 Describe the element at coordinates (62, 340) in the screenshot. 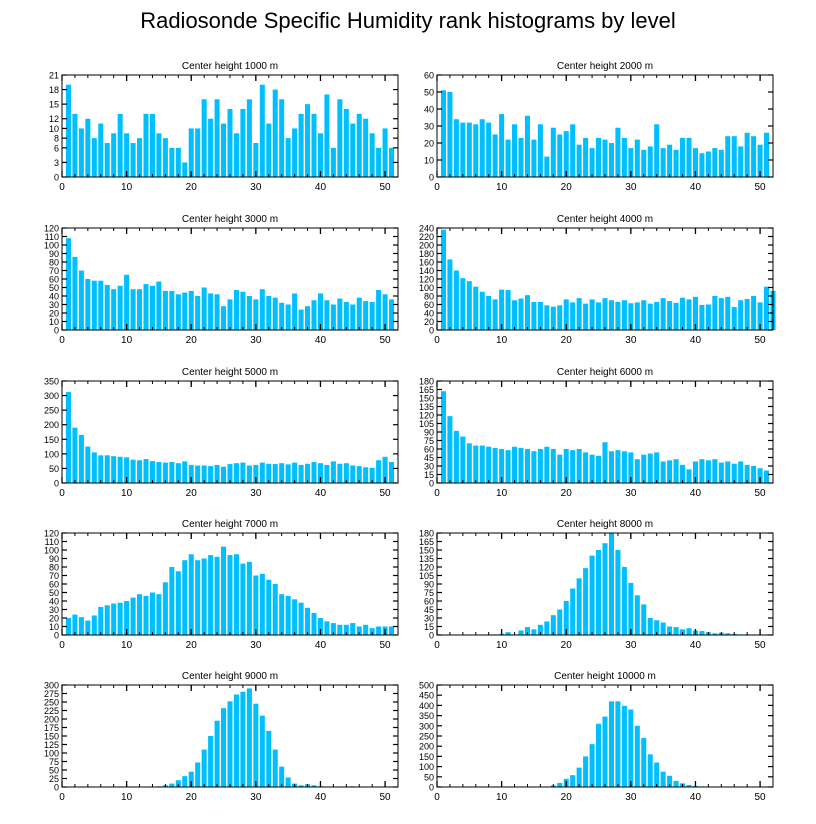

I see `x-tick-label: 0` at that location.